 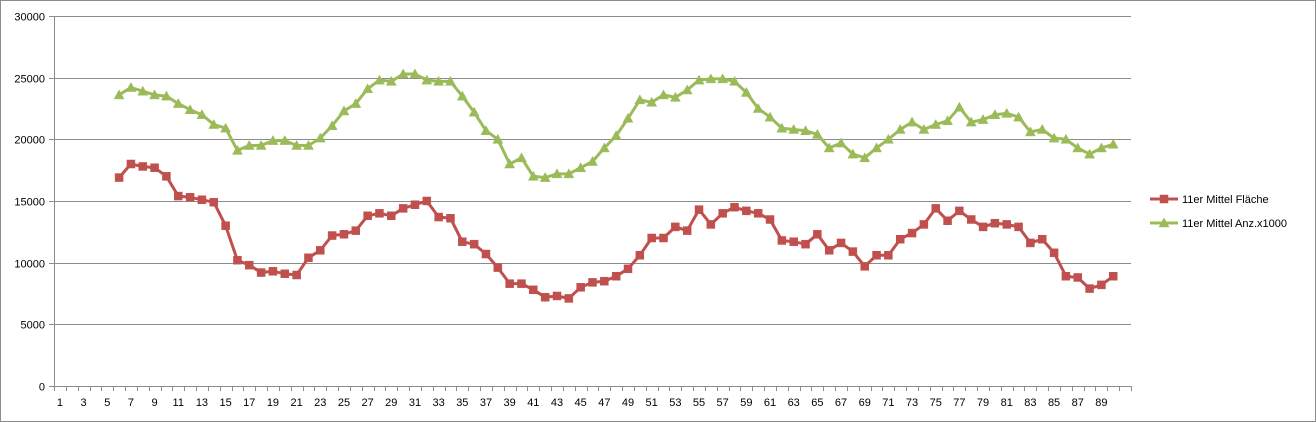 What do you see at coordinates (391, 403) in the screenshot?
I see `x-tick-label: 29` at bounding box center [391, 403].